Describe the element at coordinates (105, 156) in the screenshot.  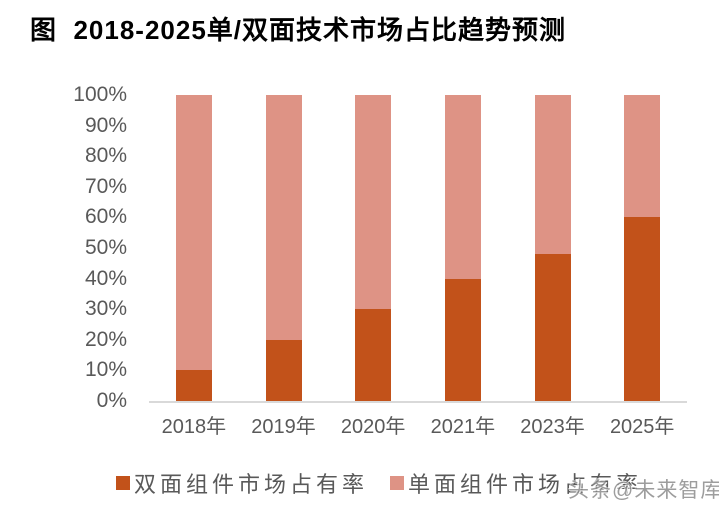
I see `y-tick-label: 80%` at that location.